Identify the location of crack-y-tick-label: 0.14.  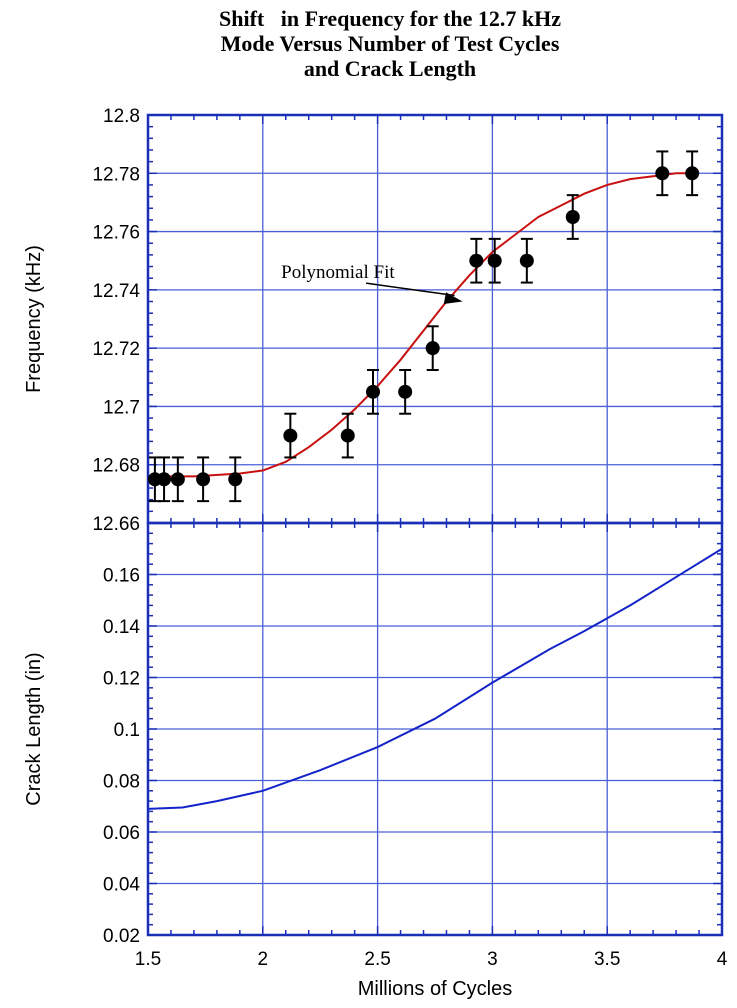
(121, 627).